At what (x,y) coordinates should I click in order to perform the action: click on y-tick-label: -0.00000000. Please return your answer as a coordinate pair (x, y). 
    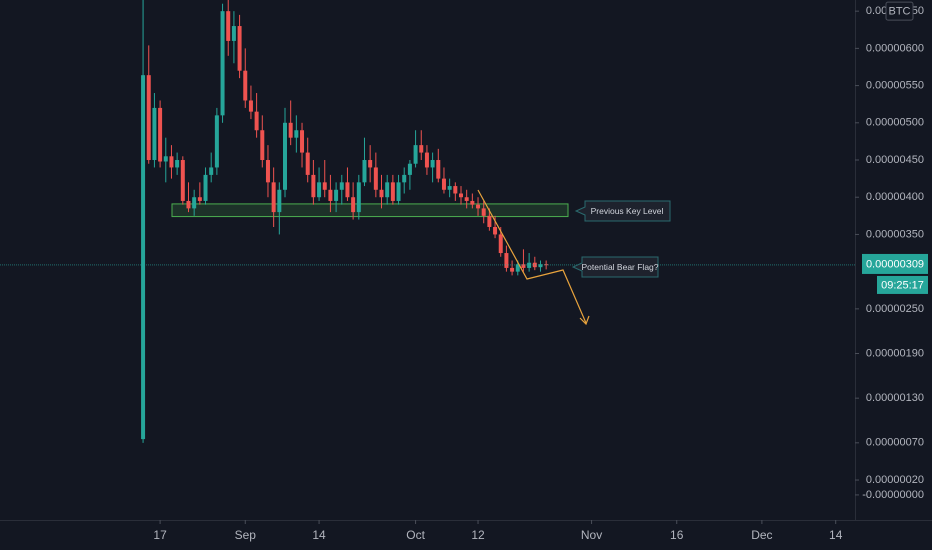
    Looking at the image, I should click on (893, 495).